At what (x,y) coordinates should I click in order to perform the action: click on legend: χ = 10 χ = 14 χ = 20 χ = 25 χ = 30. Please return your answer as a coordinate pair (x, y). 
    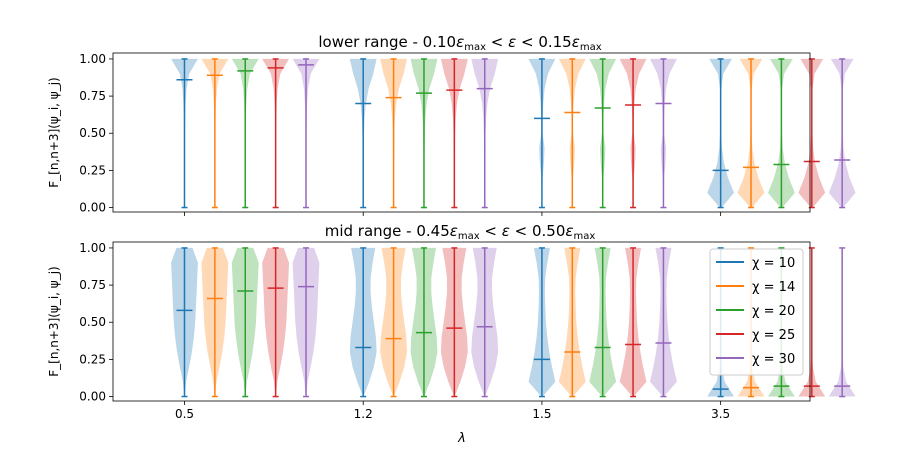
    Looking at the image, I should click on (756, 312).